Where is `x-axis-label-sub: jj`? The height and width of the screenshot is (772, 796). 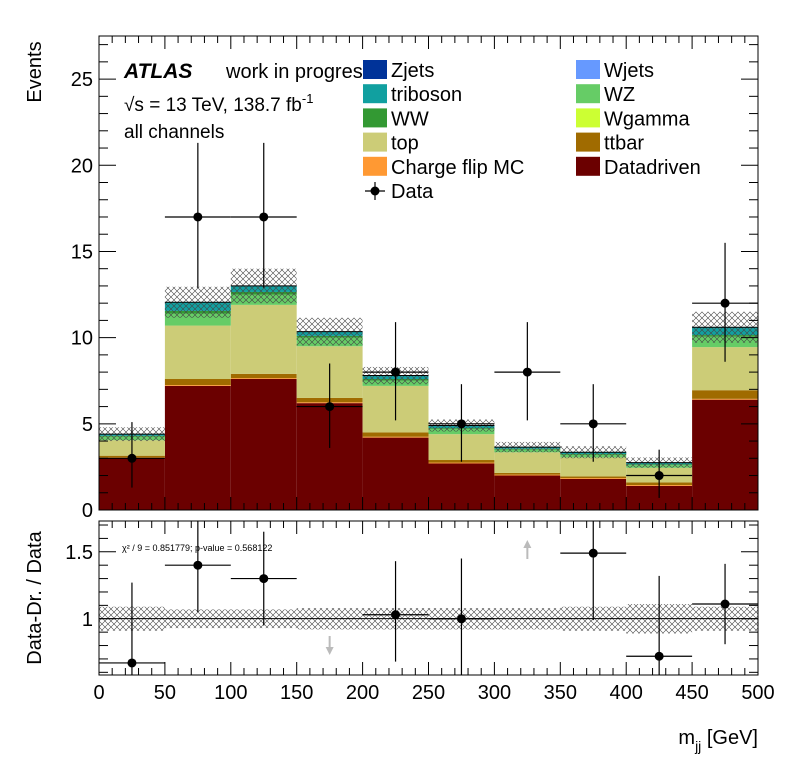
x-axis-label-sub: jj is located at coordinates (697, 746).